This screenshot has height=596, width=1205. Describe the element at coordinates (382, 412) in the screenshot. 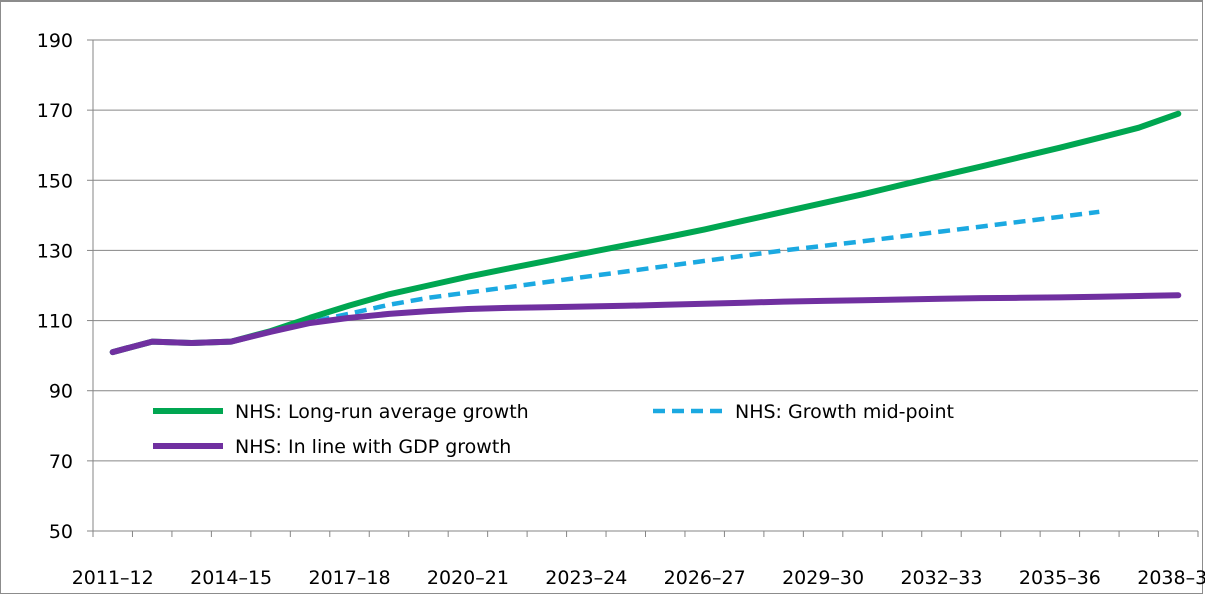

I see `legend-label-0: NHS: Long-run average growth` at that location.